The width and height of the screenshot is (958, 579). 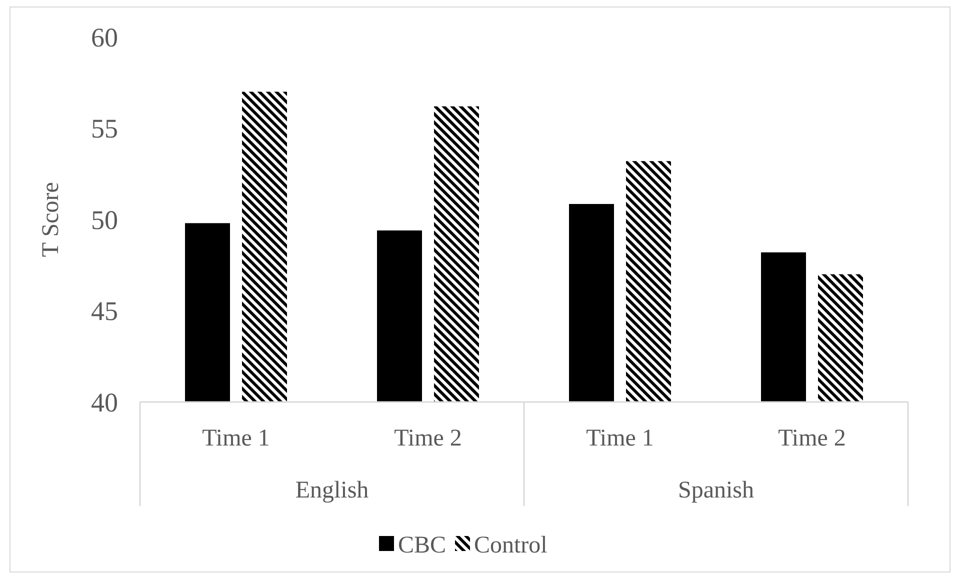 What do you see at coordinates (104, 37) in the screenshot?
I see `y-tick-label: 60` at bounding box center [104, 37].